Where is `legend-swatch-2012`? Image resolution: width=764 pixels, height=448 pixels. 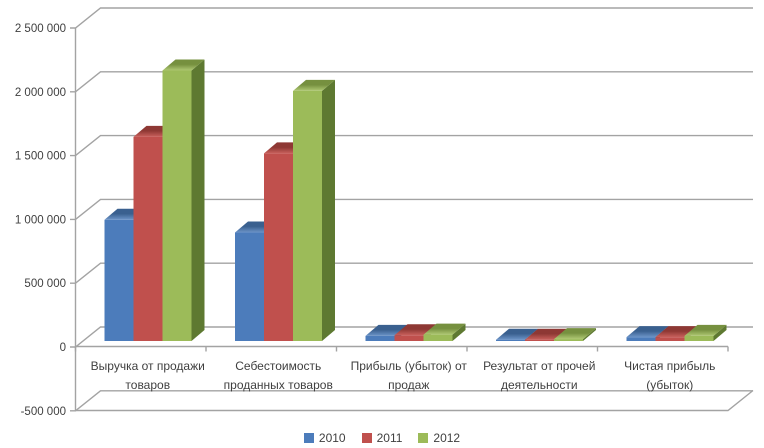 legend-swatch-2012 is located at coordinates (423, 438).